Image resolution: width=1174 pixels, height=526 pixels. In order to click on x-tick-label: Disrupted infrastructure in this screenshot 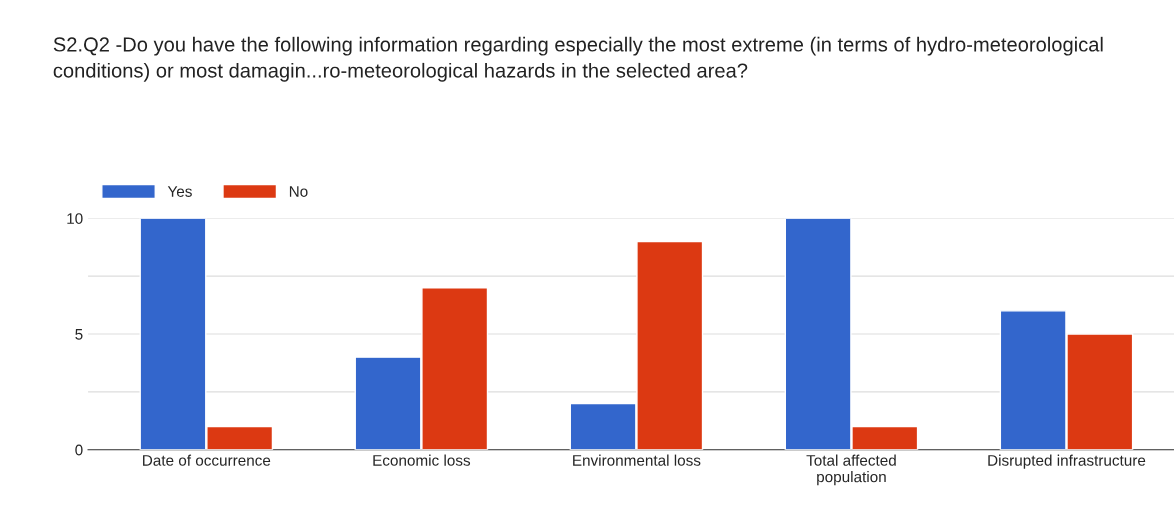, I will do `click(1067, 461)`.